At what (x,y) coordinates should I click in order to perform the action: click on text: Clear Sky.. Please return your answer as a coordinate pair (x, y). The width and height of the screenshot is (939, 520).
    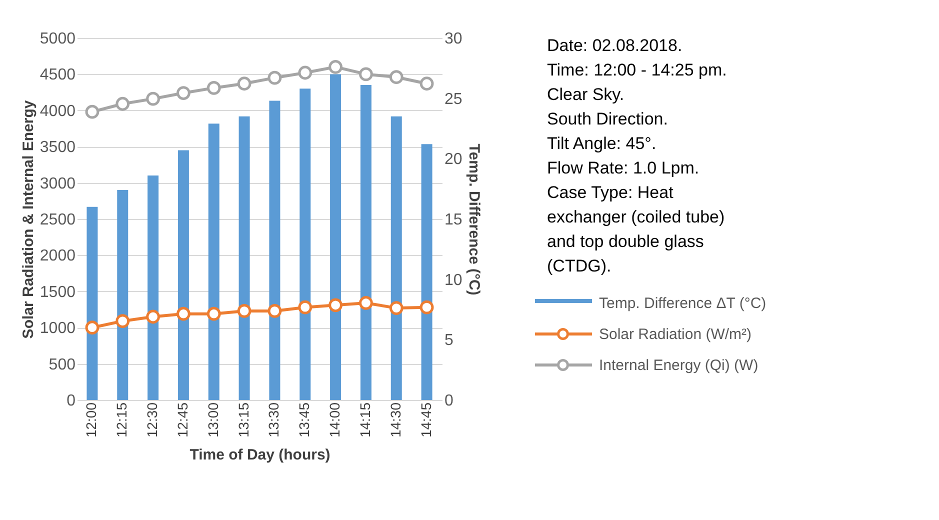
    Looking at the image, I should click on (585, 94).